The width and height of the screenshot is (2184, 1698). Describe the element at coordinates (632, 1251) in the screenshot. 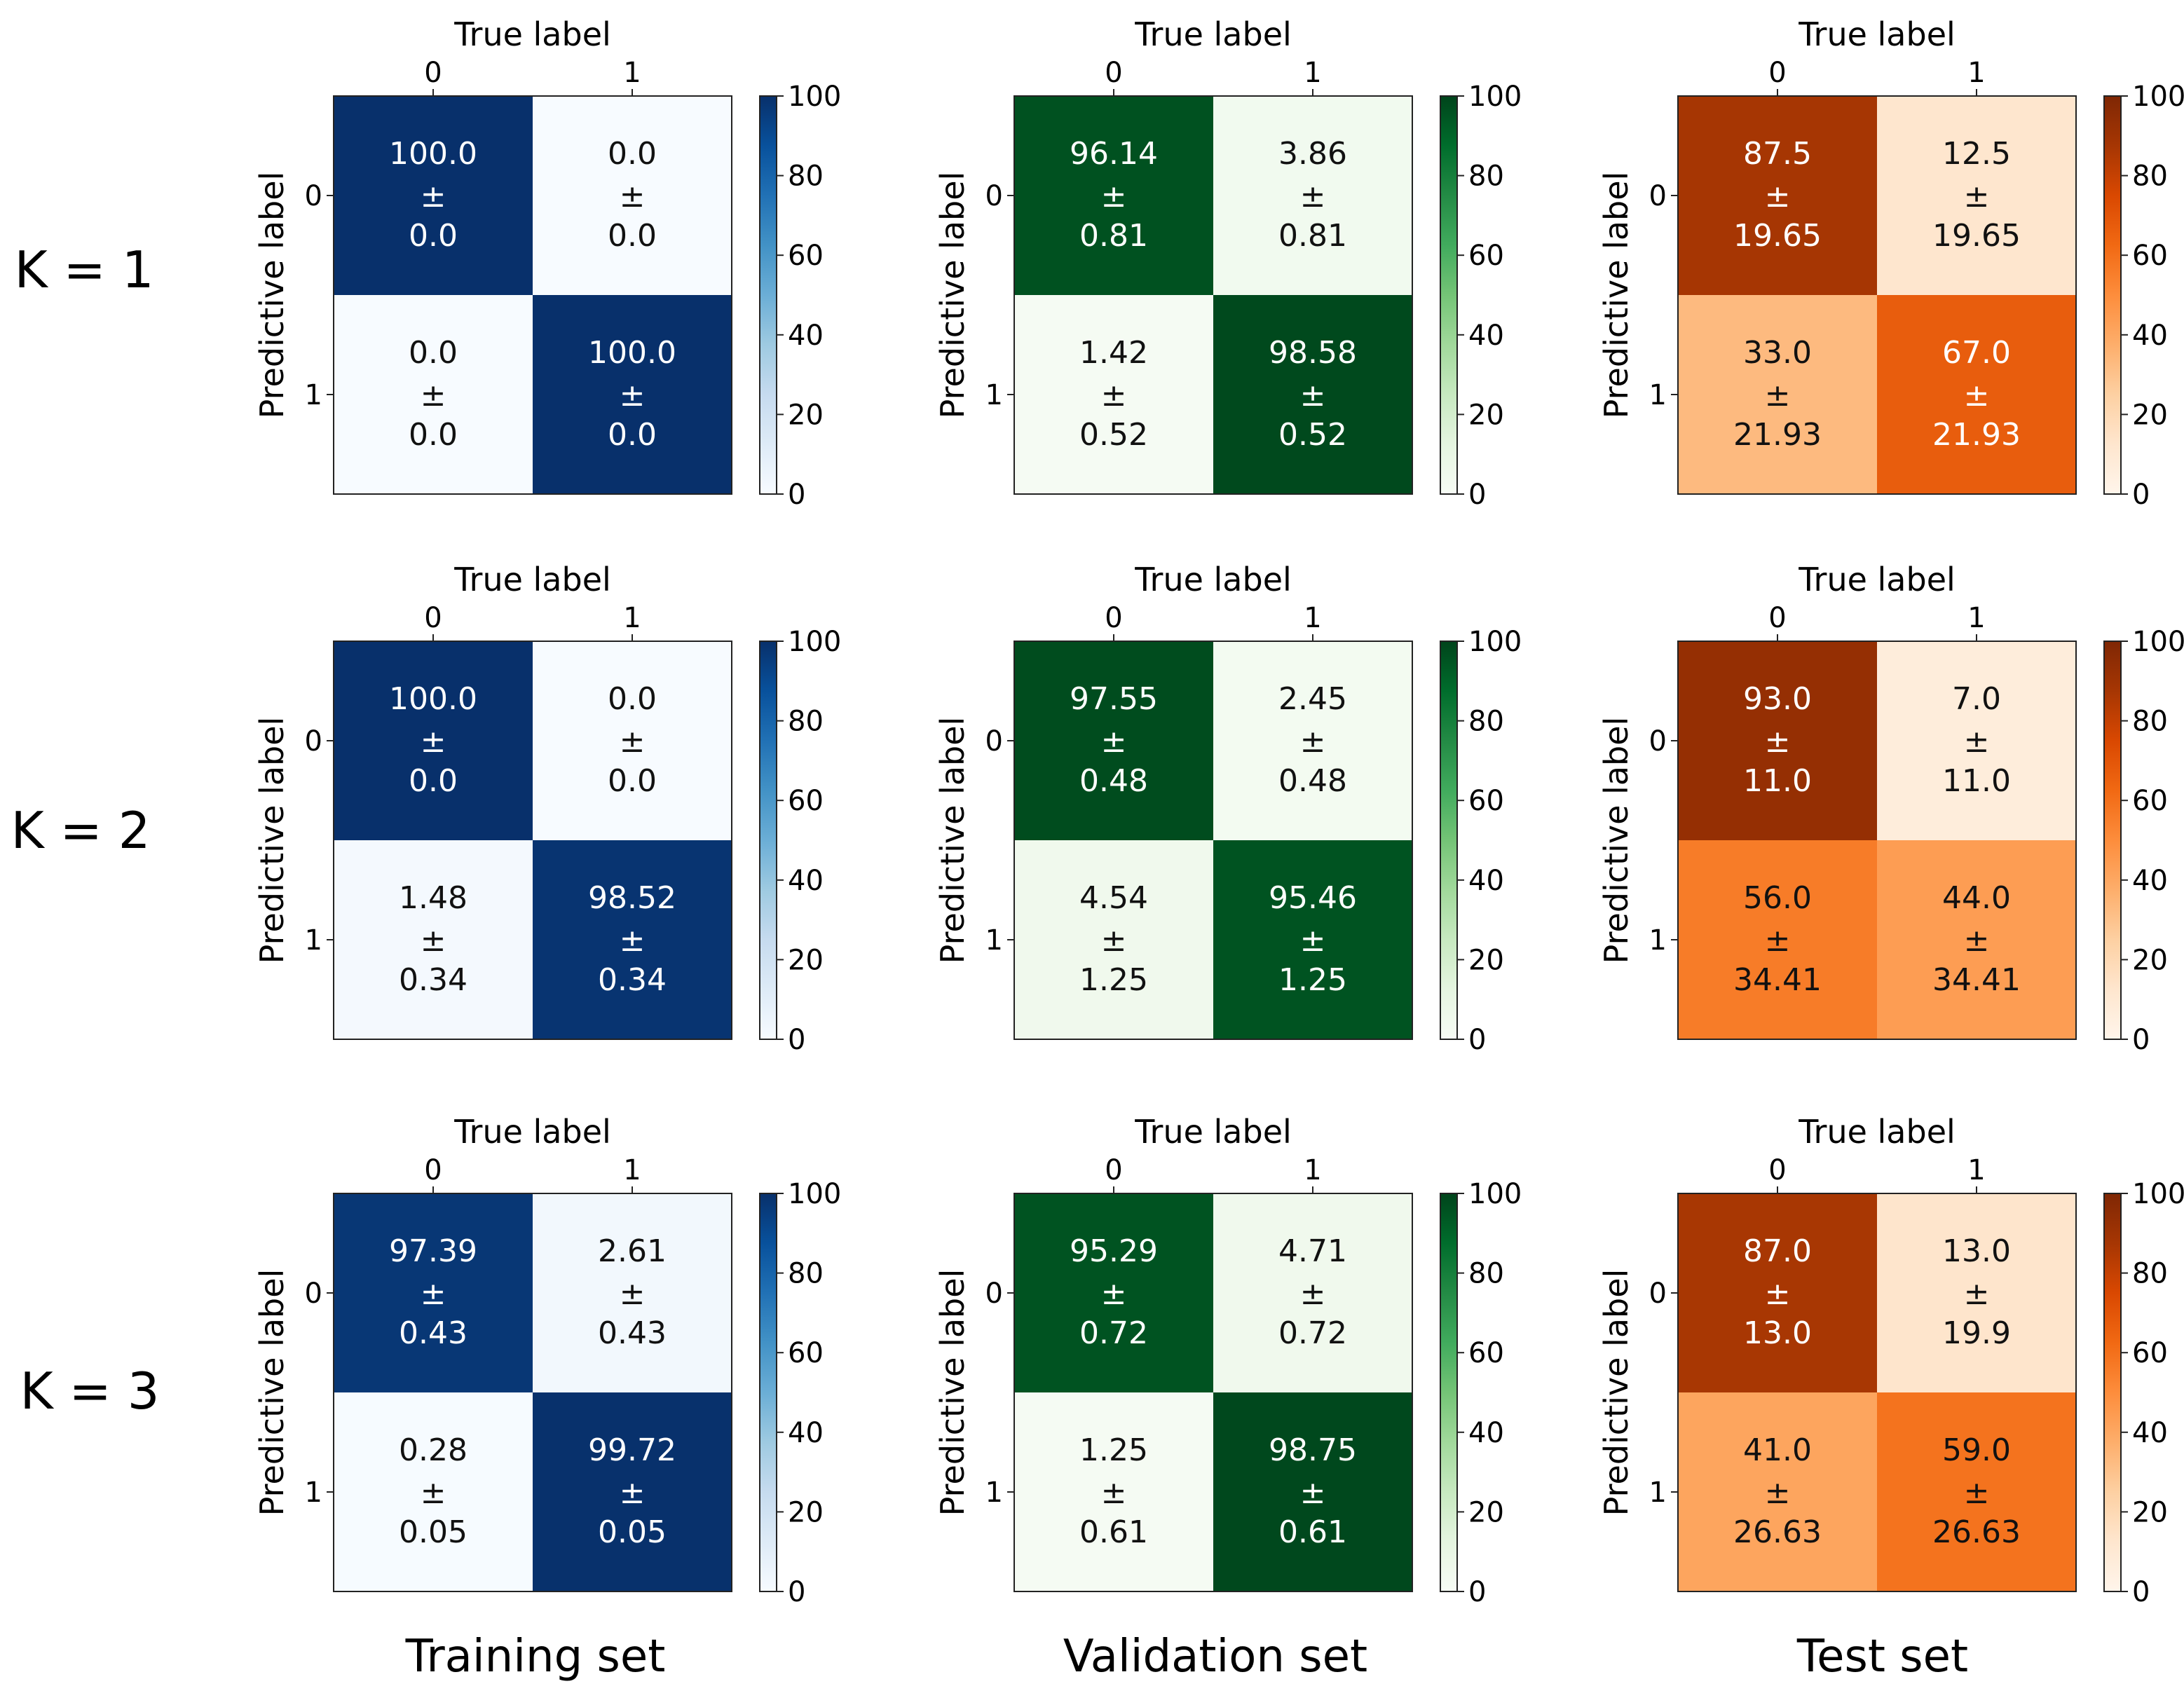

I see `cell-mean-label: 2.61` at that location.